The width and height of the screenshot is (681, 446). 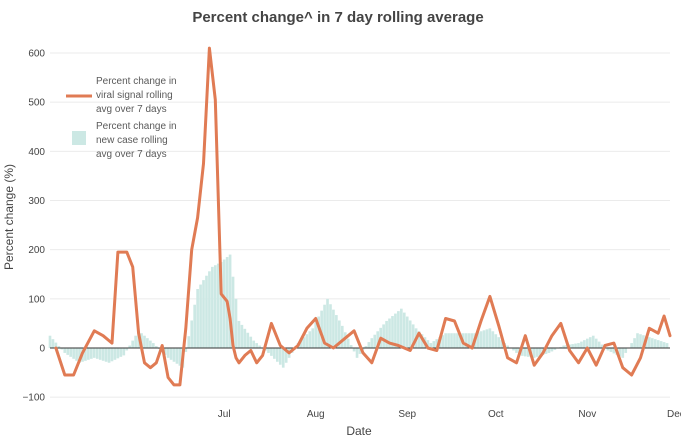 What do you see at coordinates (359, 431) in the screenshot?
I see `x-axis-title: Date` at bounding box center [359, 431].